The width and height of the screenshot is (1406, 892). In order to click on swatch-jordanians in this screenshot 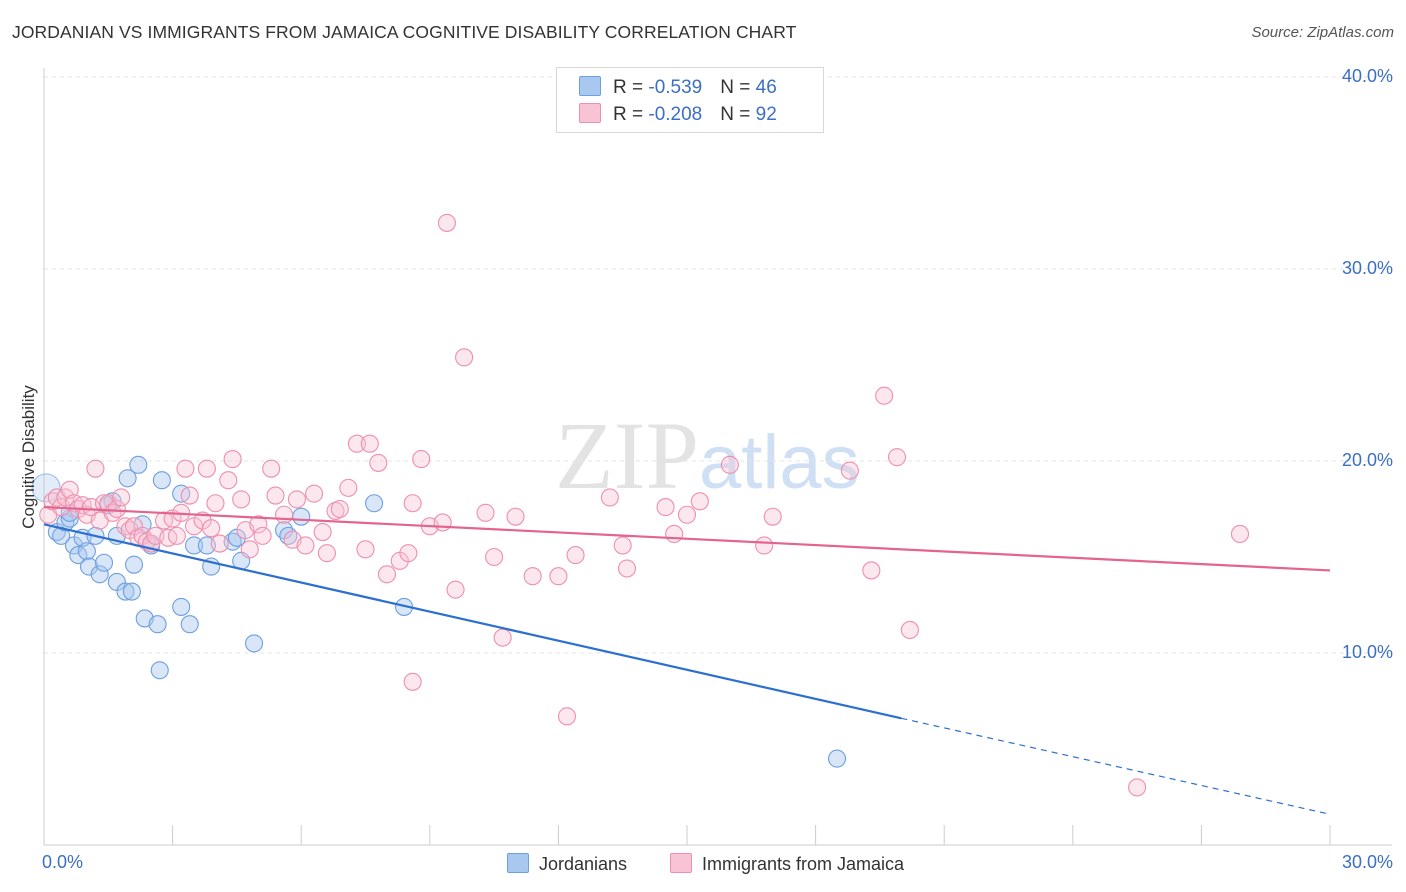, I will do `click(518, 863)`.